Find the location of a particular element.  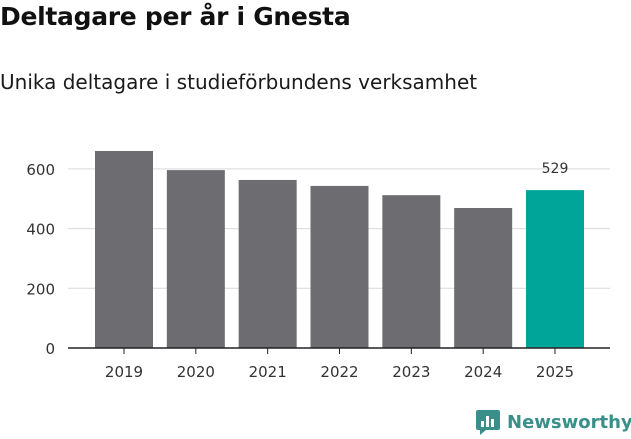

brand-logo: Newsworthy is located at coordinates (553, 422).